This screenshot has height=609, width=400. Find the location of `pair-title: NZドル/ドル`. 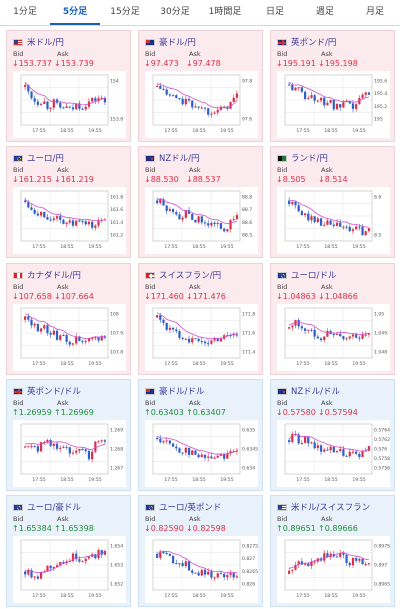

pair-title: NZドル/ドル is located at coordinates (333, 391).